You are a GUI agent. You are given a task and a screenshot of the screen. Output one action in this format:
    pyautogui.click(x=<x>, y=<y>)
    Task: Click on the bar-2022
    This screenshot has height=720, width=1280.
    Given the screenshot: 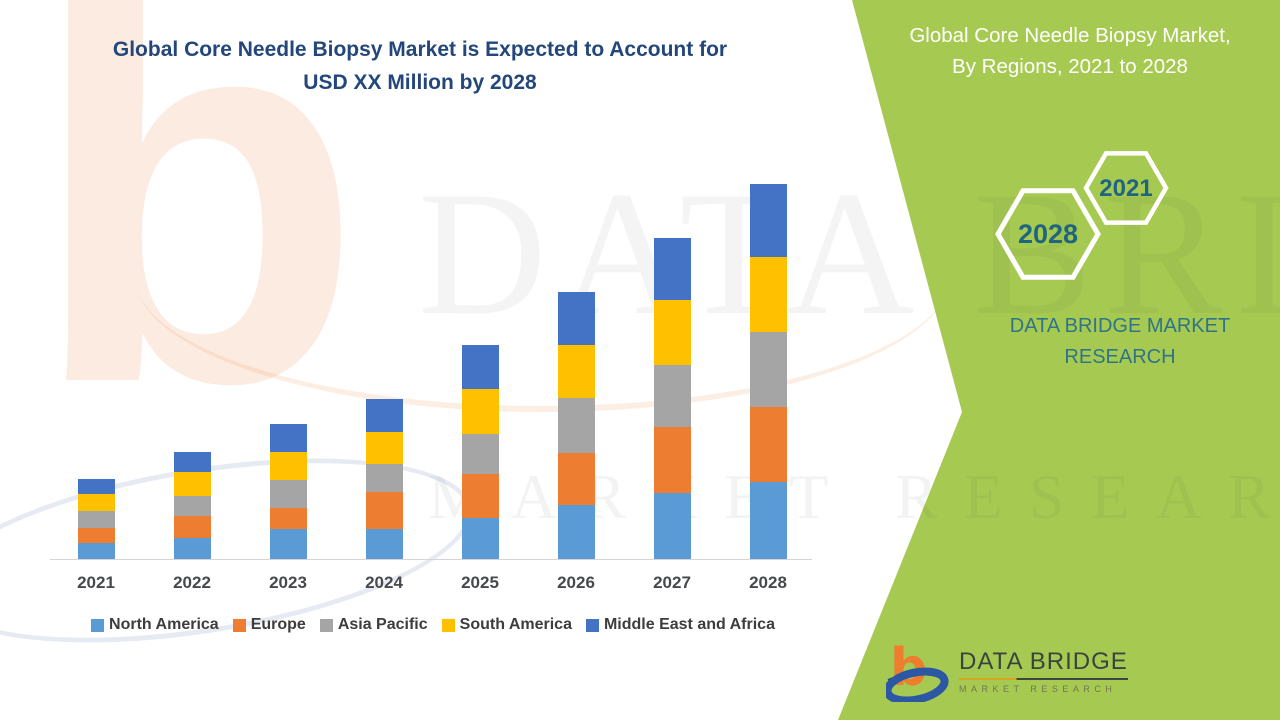 What is the action you would take?
    pyautogui.click(x=192, y=505)
    